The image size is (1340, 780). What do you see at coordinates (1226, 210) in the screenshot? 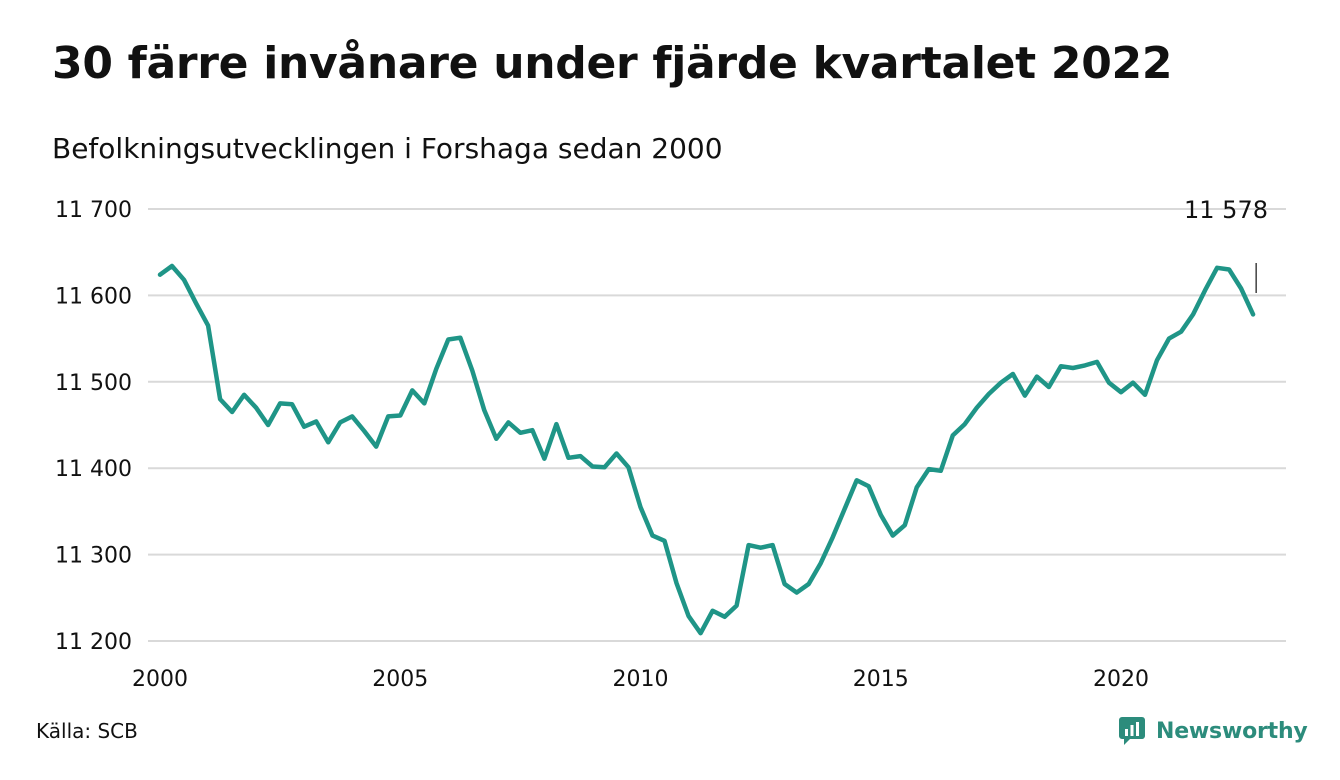
I see `last-value-label: 11 578` at bounding box center [1226, 210].